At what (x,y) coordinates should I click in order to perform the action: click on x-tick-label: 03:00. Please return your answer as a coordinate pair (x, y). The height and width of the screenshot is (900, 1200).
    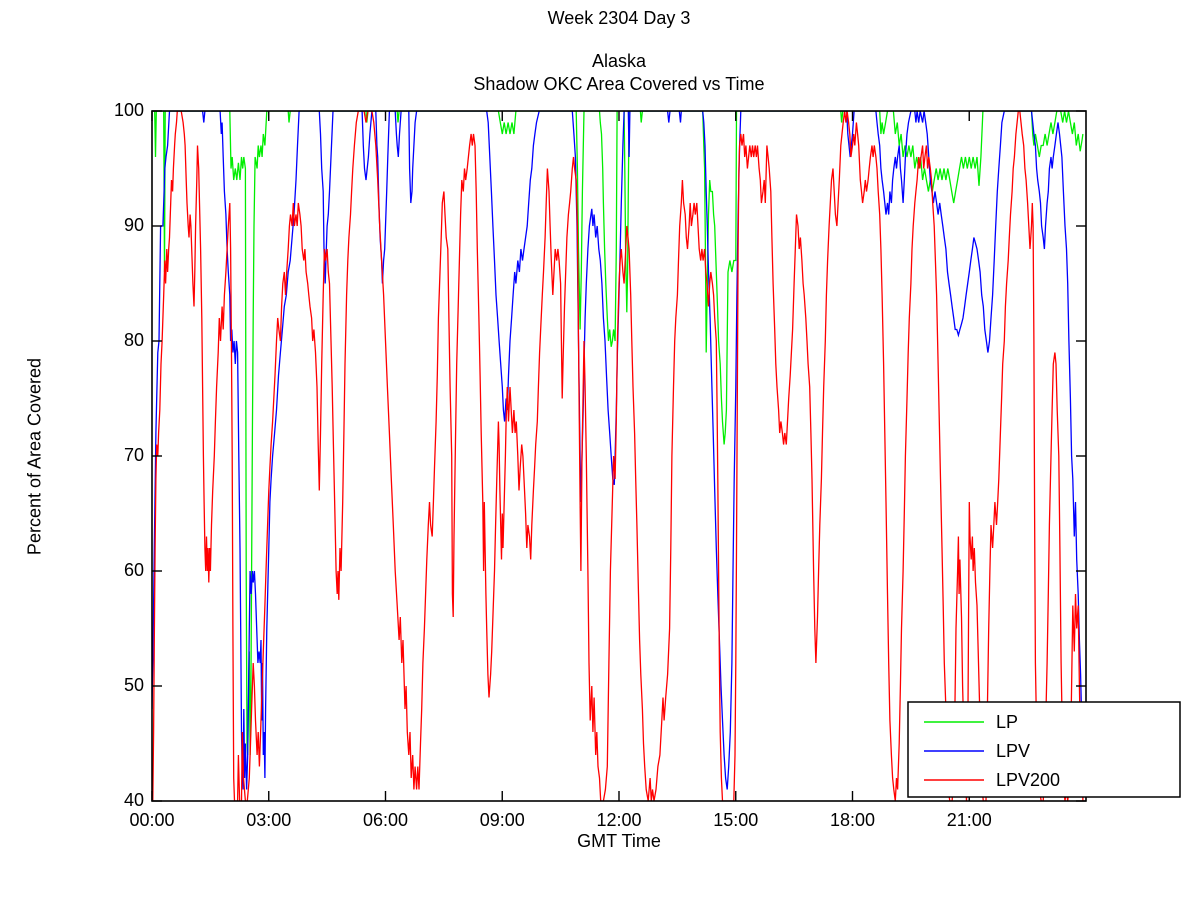
    Looking at the image, I should click on (269, 820).